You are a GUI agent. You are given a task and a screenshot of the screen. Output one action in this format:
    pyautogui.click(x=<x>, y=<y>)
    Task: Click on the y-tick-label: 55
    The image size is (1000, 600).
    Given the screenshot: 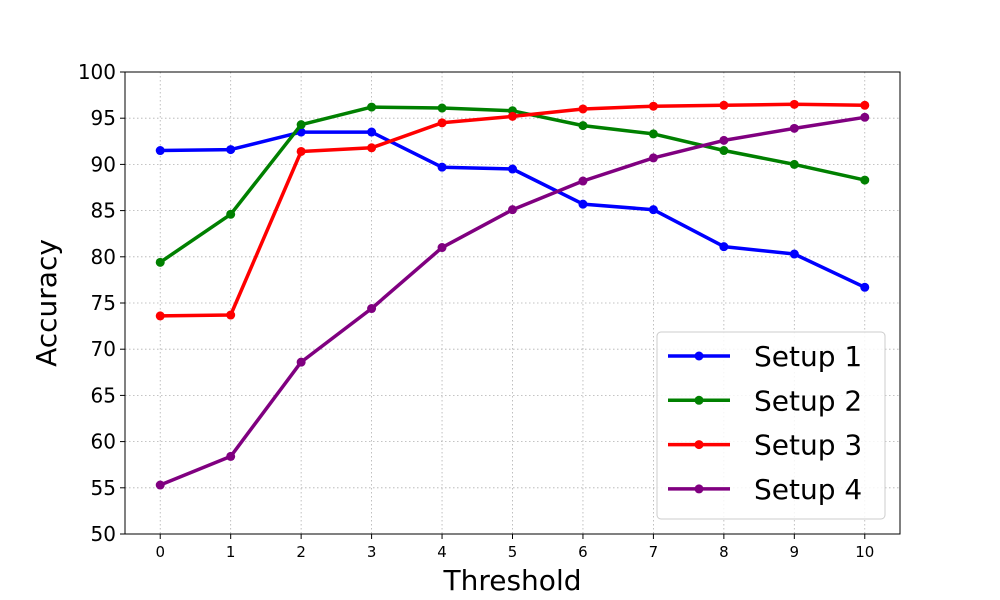 What is the action you would take?
    pyautogui.click(x=103, y=488)
    